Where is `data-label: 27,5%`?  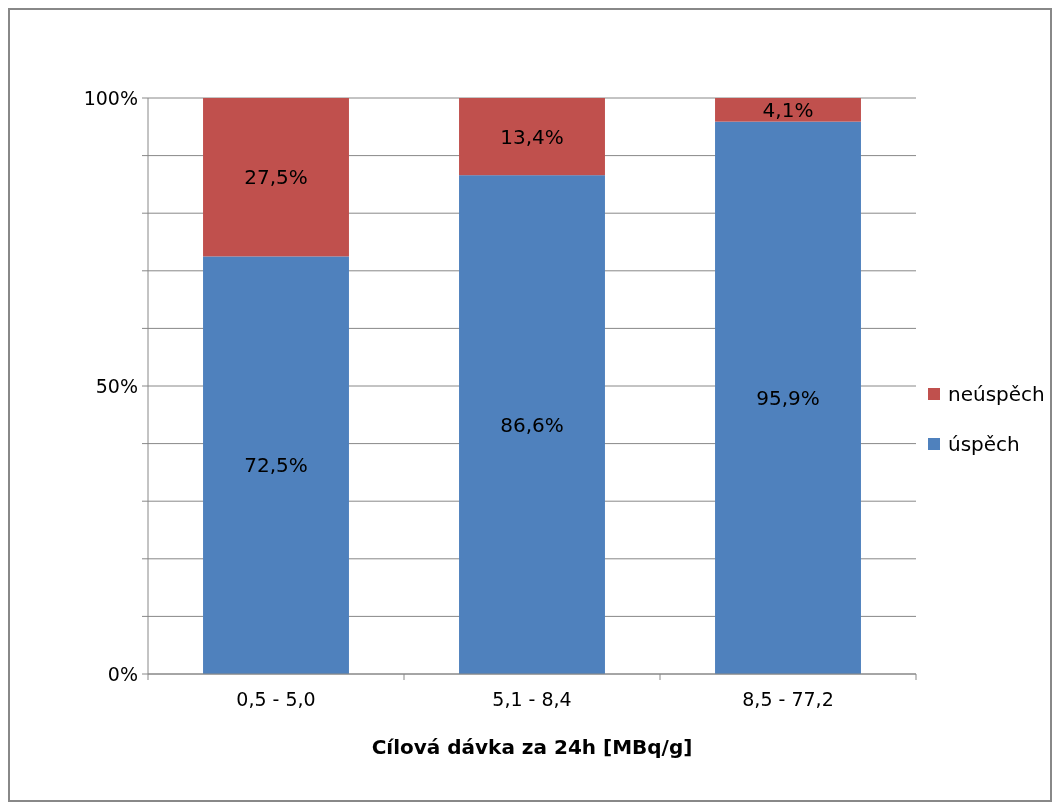 data-label: 27,5% is located at coordinates (276, 177).